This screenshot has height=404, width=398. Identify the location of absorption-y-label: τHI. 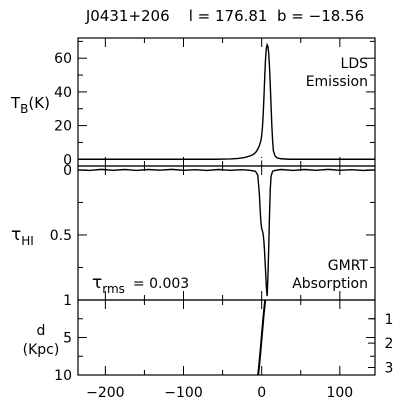
(22, 236).